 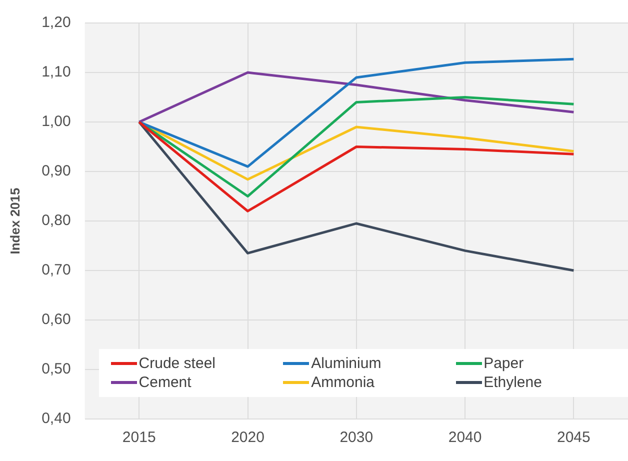 I want to click on legend-label: Ammonia, so click(x=343, y=382).